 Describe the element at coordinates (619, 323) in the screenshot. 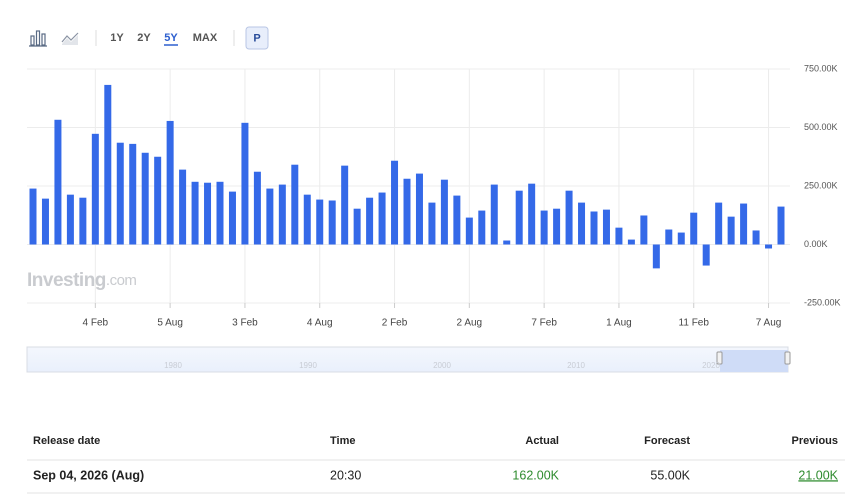

I see `x-tick-label: 1 Aug` at that location.